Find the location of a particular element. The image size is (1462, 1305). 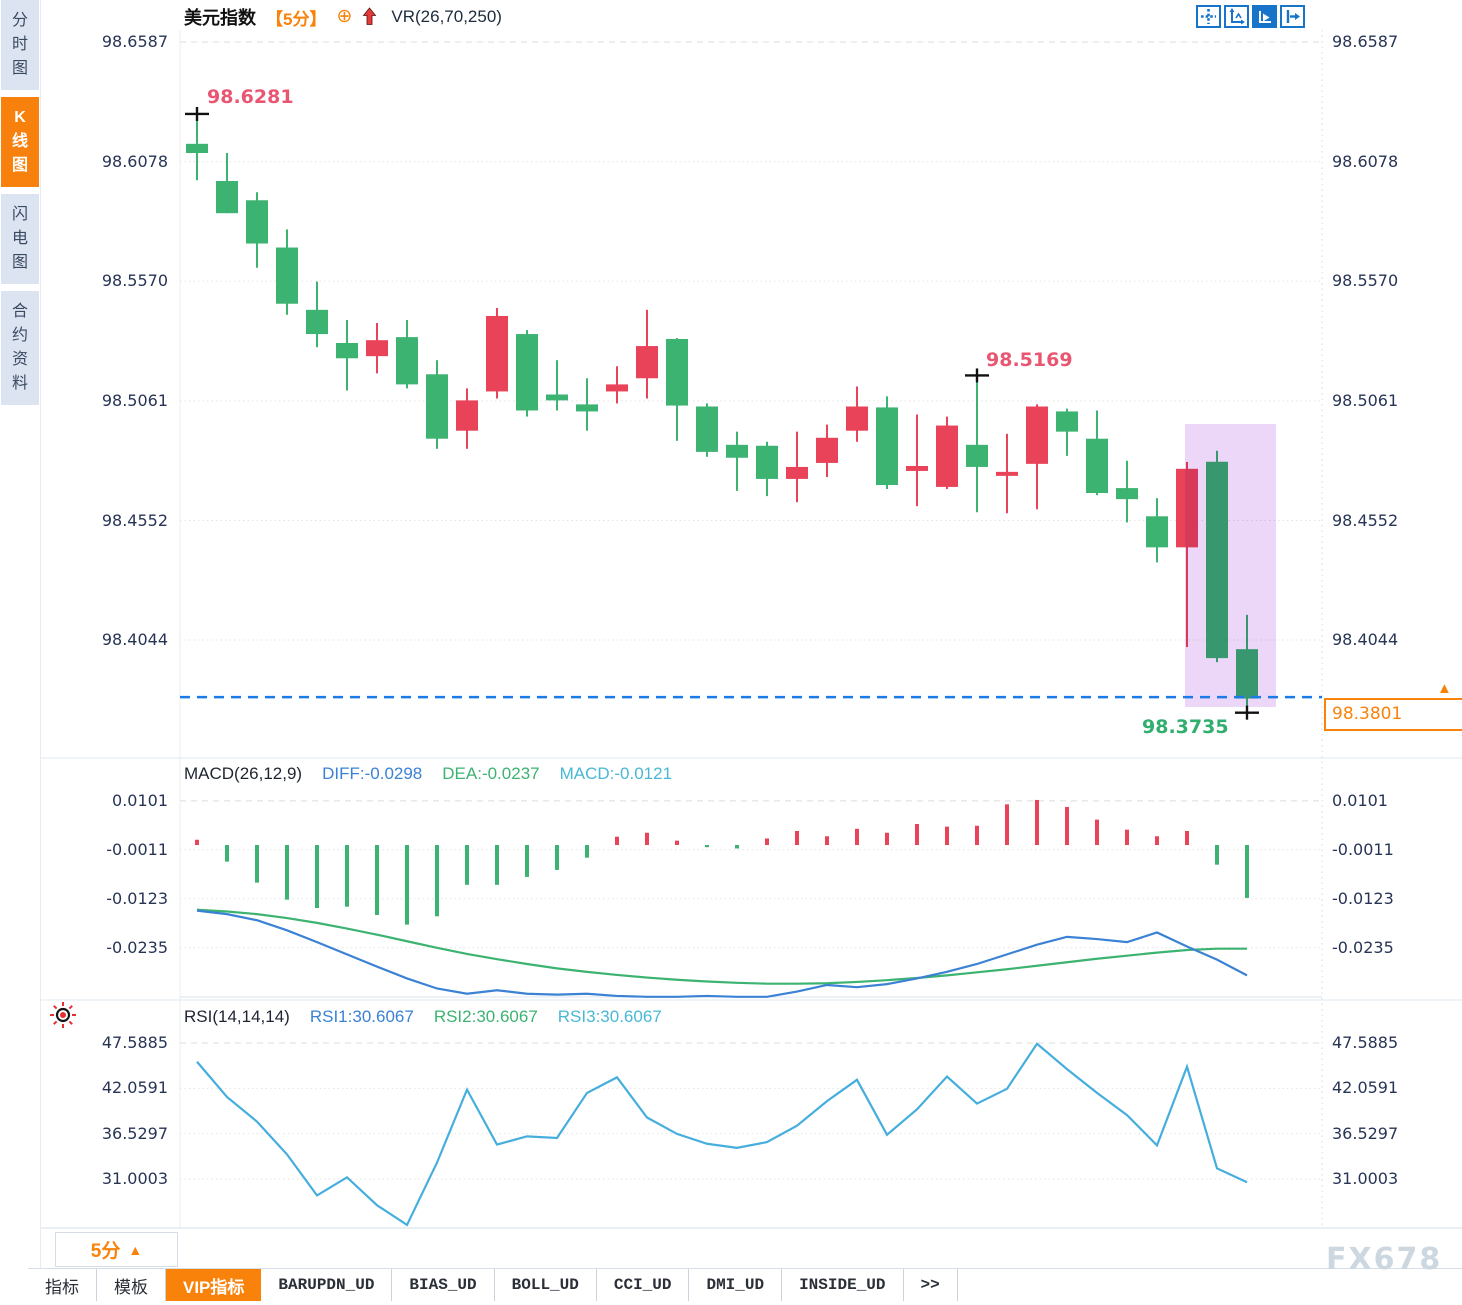

hot-indicator-icon is located at coordinates (63, 1017).